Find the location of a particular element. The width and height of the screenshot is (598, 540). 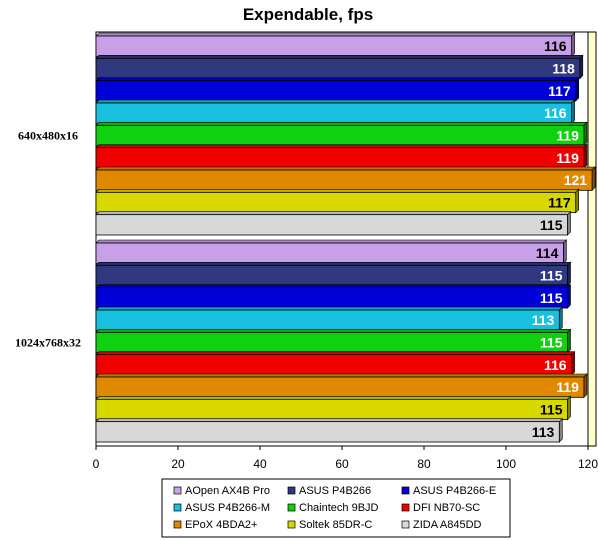

legend-item: ZIDA A845DD is located at coordinates (441, 525).